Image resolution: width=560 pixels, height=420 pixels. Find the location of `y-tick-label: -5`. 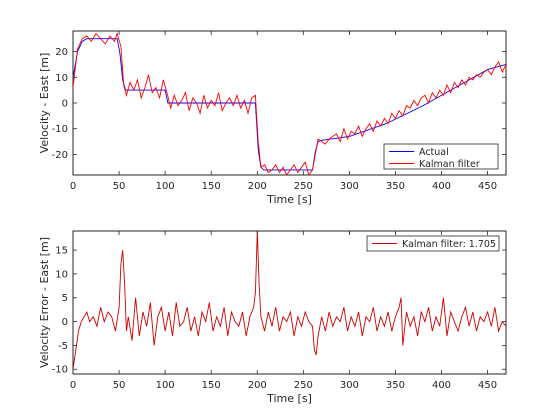

y-tick-label: -5 is located at coordinates (63, 346).